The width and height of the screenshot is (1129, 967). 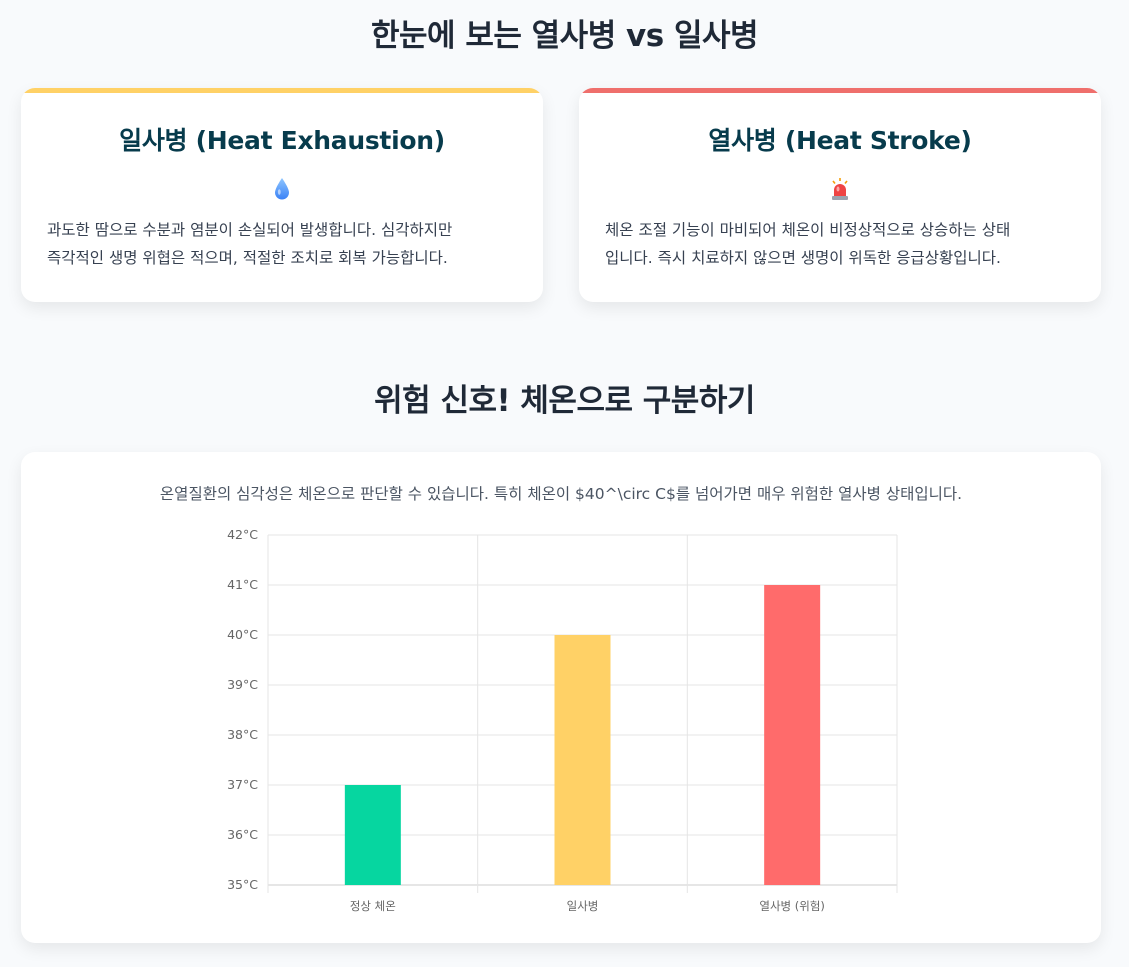 I want to click on card-description-line-1: 과도한 땀으로 수분과 염분이 손실되어 발생합니다. 심각하지만, so click(x=250, y=230).